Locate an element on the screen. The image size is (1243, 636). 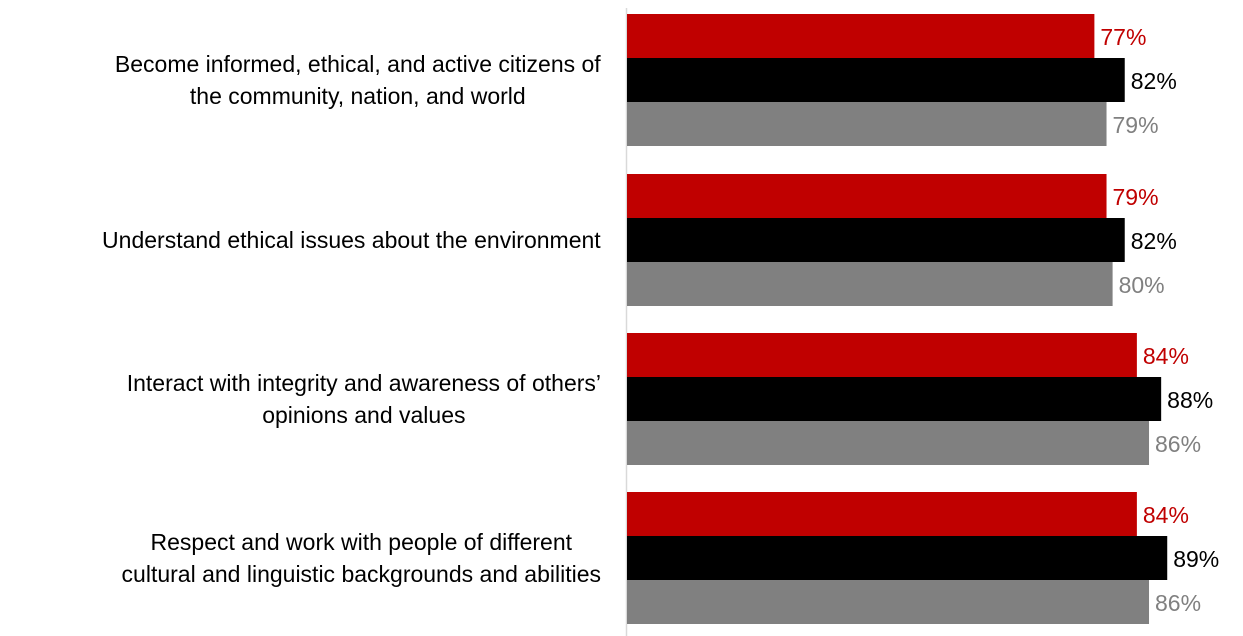
data-labels: 77% 82% 79% 79% 82% 80% 84% 88% 86% 84% 89% 86% is located at coordinates (1159, 320).